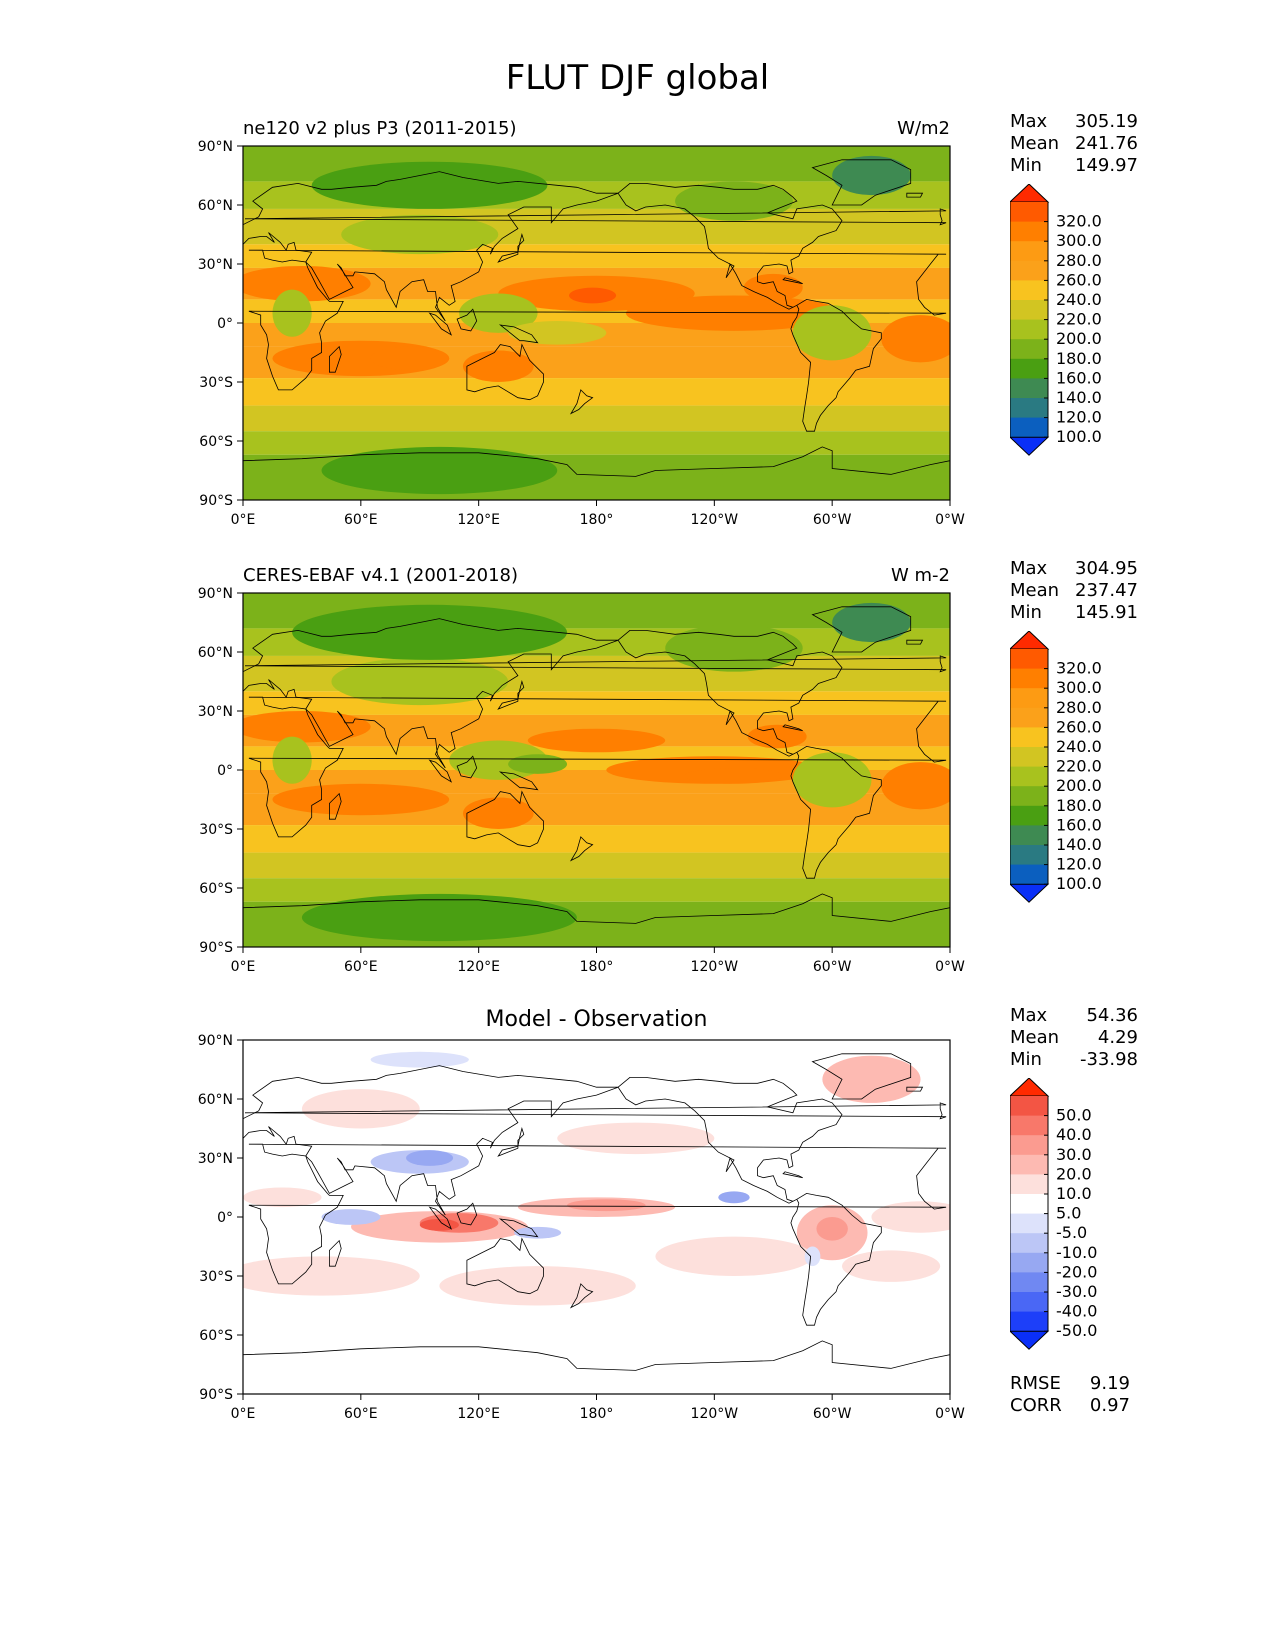 The width and height of the screenshot is (1275, 1650). What do you see at coordinates (215, 147) in the screenshot?
I see `lat-tick-label: 90°N` at bounding box center [215, 147].